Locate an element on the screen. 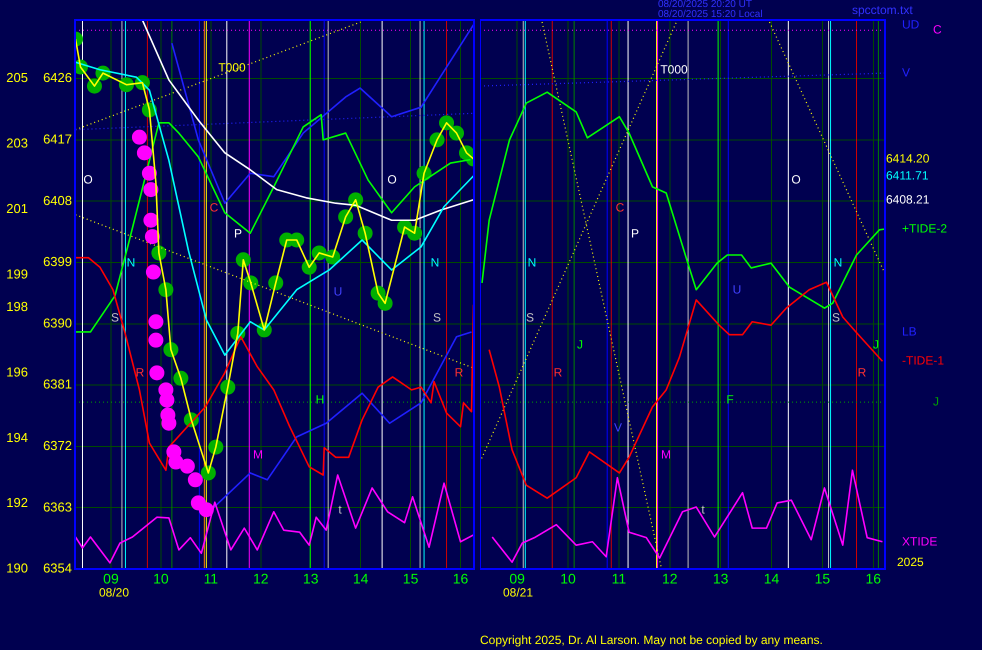  text: spcctom.txt is located at coordinates (882, 10).